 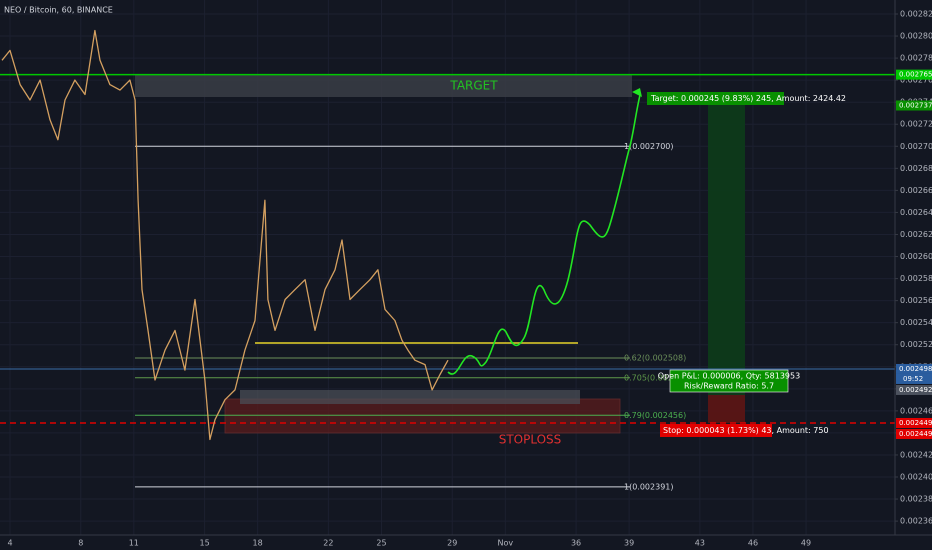 What do you see at coordinates (806, 543) in the screenshot?
I see `x-tick-label: 49` at bounding box center [806, 543].